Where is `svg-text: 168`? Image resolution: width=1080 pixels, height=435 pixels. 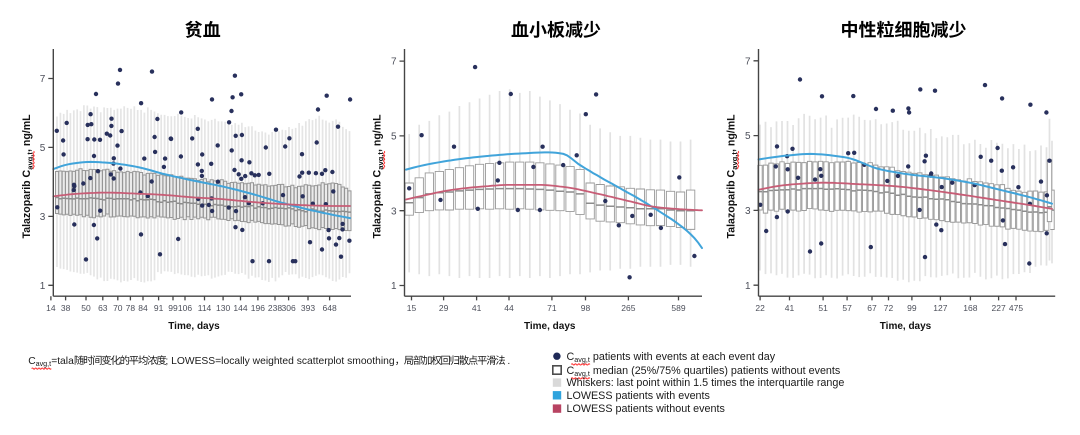
svg-text: 168 is located at coordinates (970, 308).